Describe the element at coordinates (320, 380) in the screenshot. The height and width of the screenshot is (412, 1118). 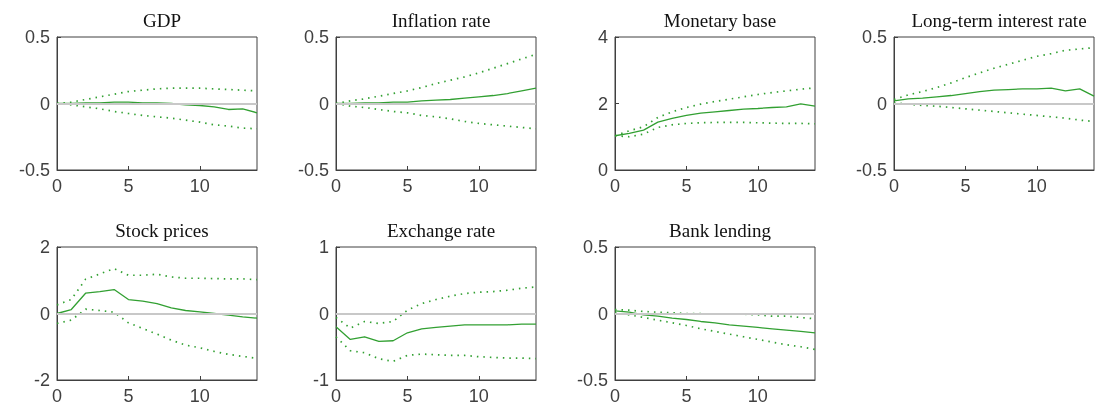
I see `y-tick-label: -1` at that location.